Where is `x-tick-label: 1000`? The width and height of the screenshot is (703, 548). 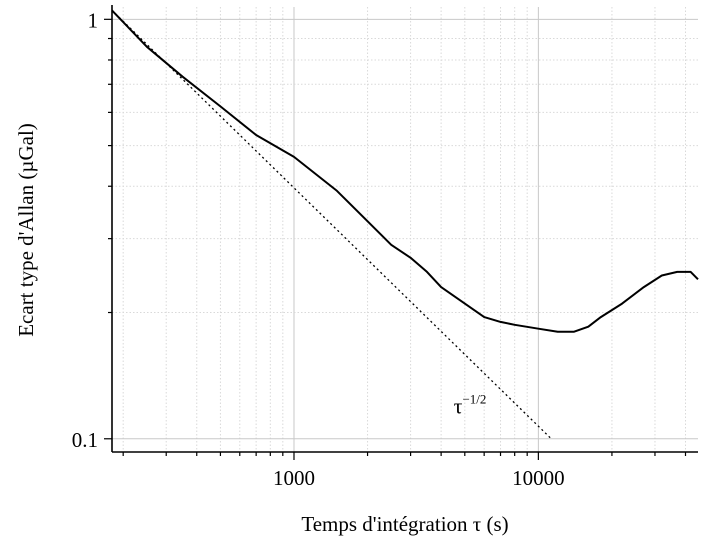 x-tick-label: 1000 is located at coordinates (294, 478).